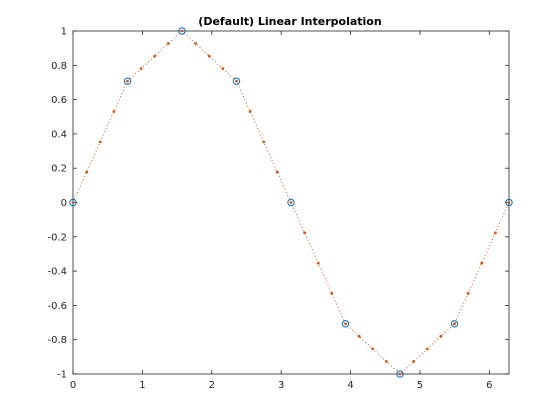  Describe the element at coordinates (64, 32) in the screenshot. I see `y-tick-label: 1` at that location.